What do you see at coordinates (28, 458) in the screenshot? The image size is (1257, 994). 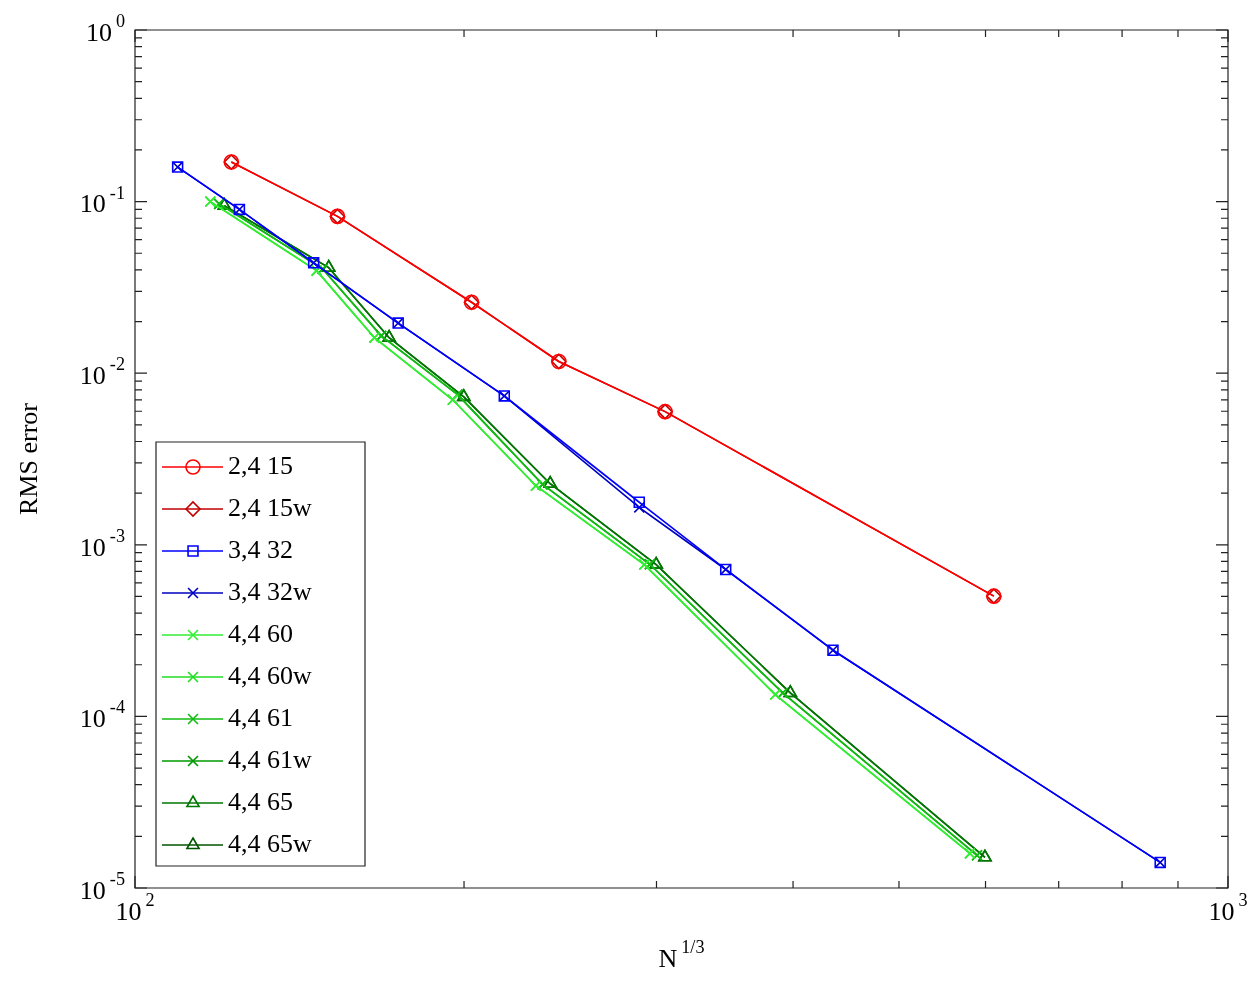 I see `y-axis-title: RMS error` at bounding box center [28, 458].